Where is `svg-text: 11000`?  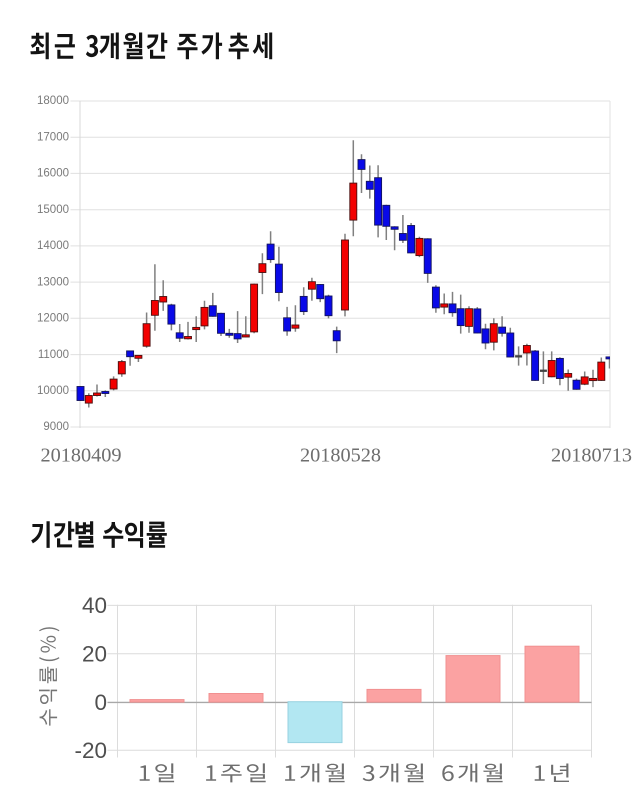
svg-text: 11000 is located at coordinates (53, 355).